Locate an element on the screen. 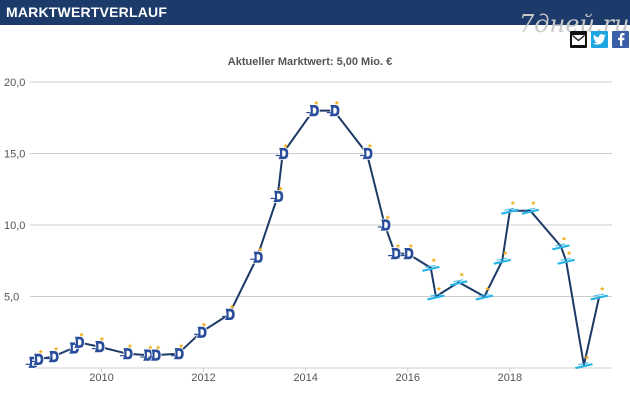 This screenshot has height=420, width=630. share-facebook-button is located at coordinates (620, 39).